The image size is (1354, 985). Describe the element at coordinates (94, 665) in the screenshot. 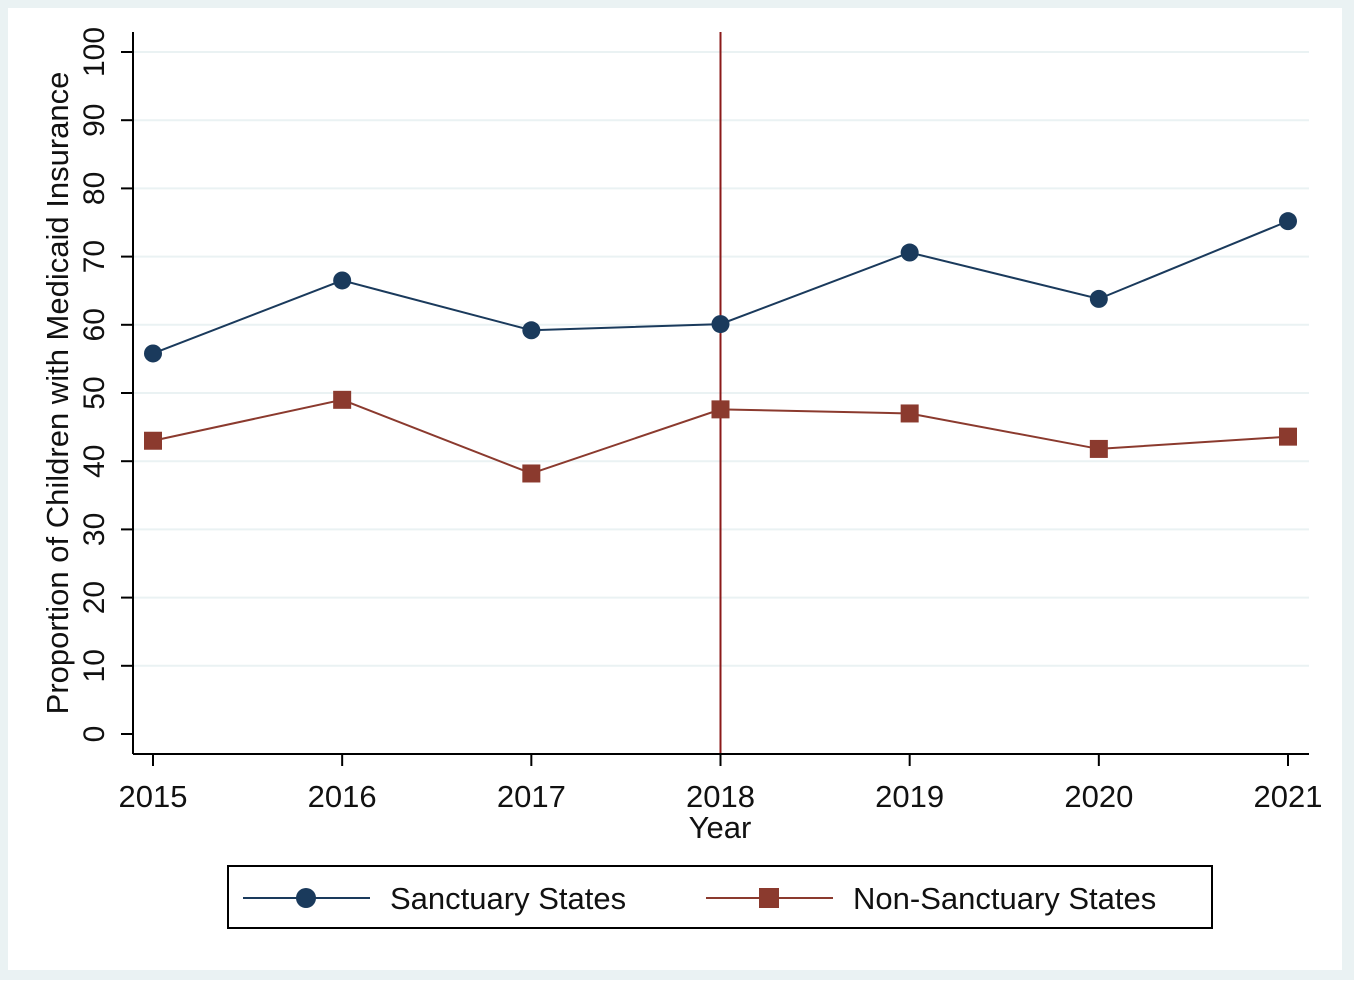

I see `y-tick-label-10: 10` at that location.